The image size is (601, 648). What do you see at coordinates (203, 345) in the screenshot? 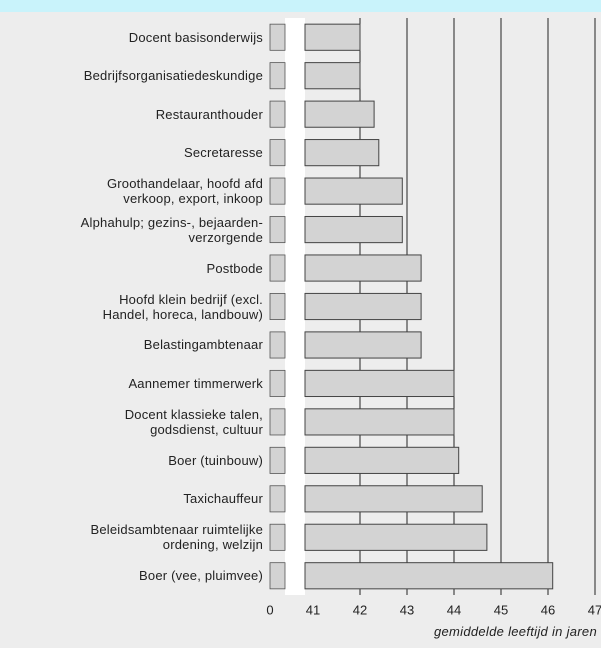
I see `y-tick-label: Belastingambtenaar` at bounding box center [203, 345].